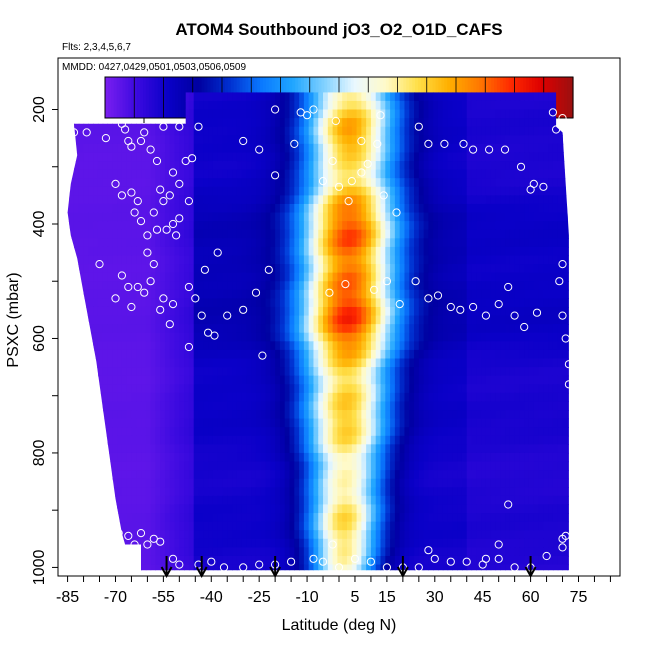  What do you see at coordinates (259, 597) in the screenshot?
I see `x-tick-label: -25` at bounding box center [259, 597].